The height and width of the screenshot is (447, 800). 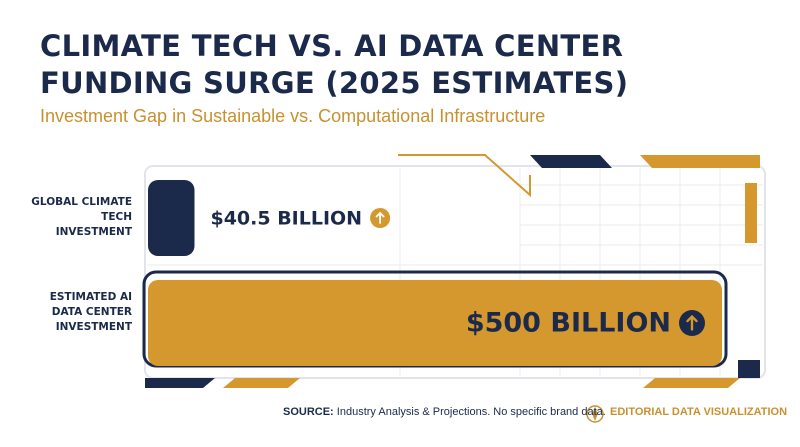 I want to click on category-label: ESTIMATED AI DATA CENTER INVESTMENT, so click(x=90, y=312).